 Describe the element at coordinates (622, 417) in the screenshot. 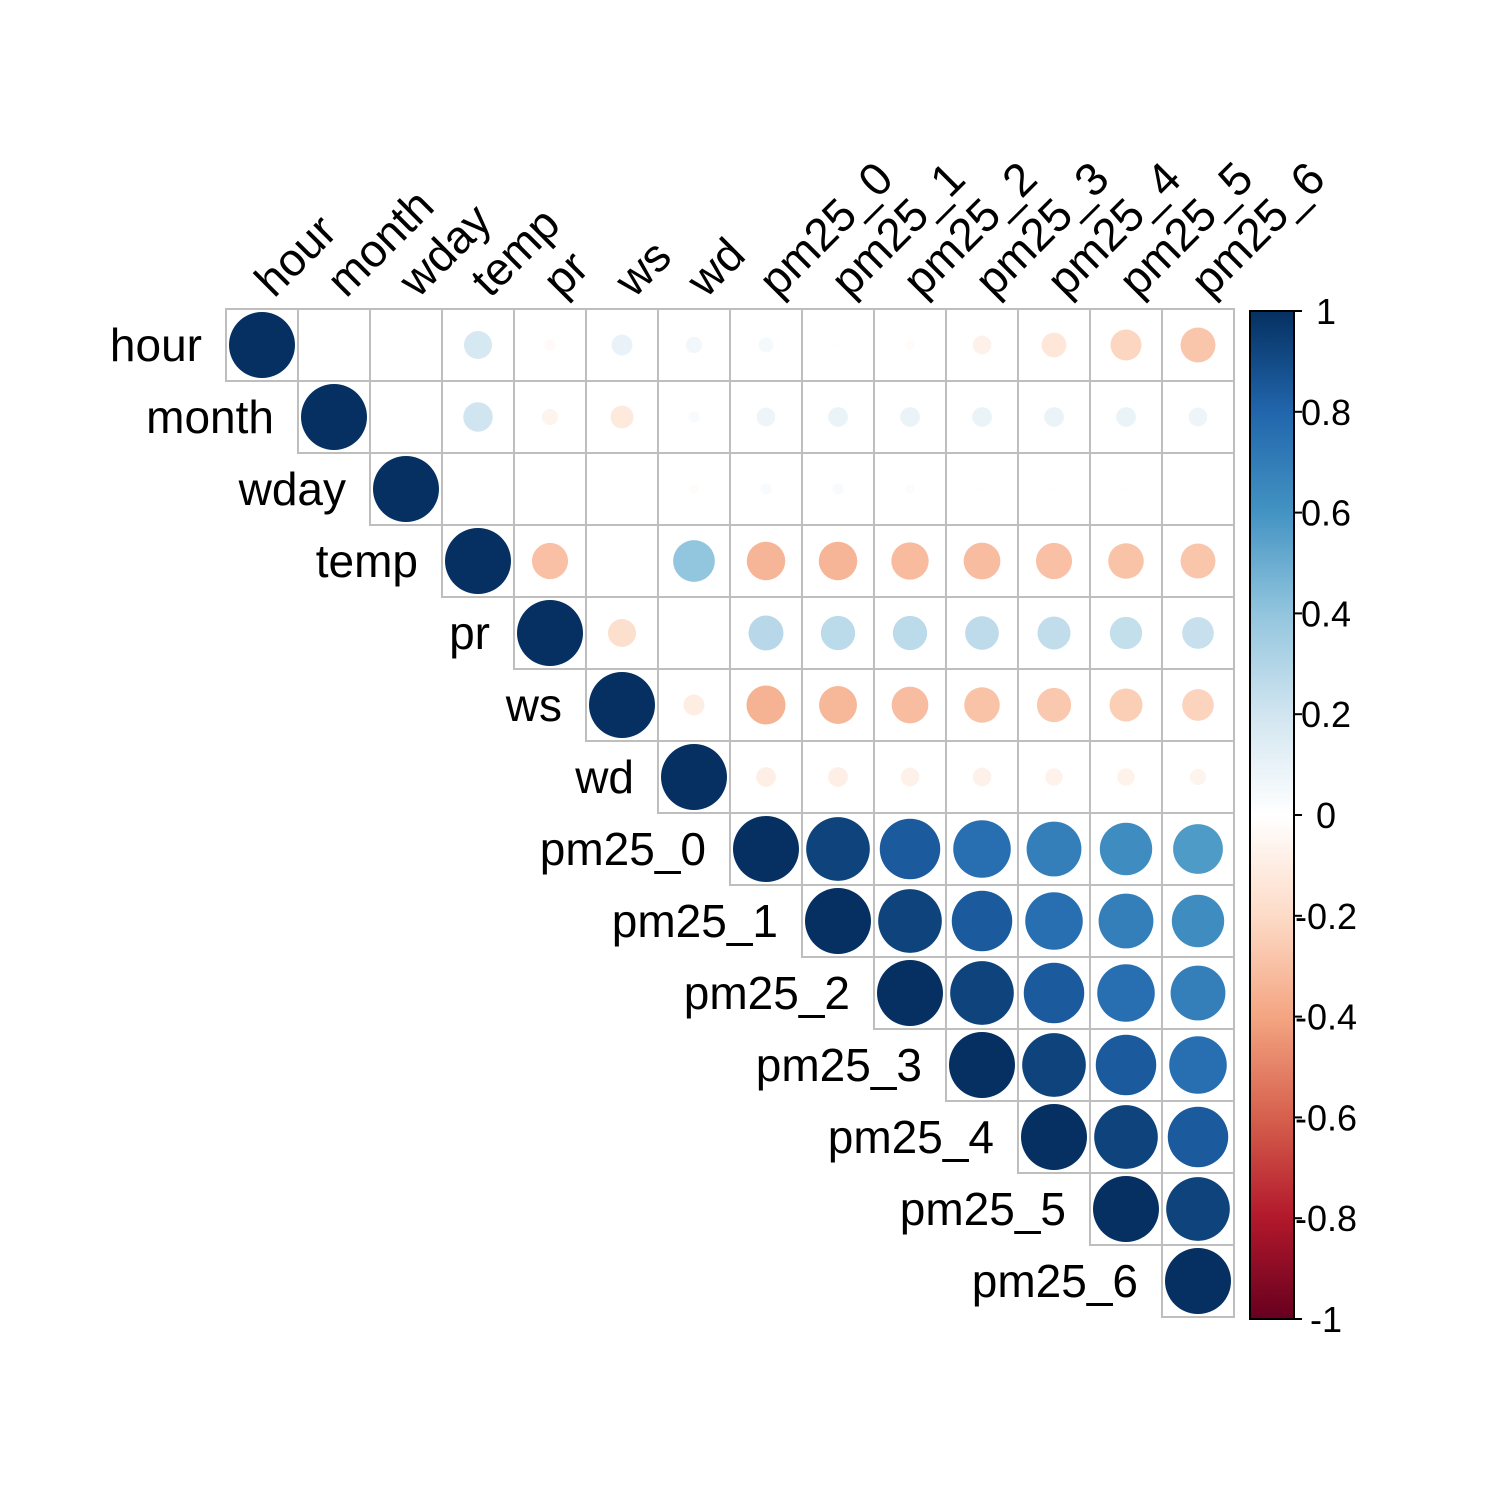

I see `corr-circle-month-ws` at that location.